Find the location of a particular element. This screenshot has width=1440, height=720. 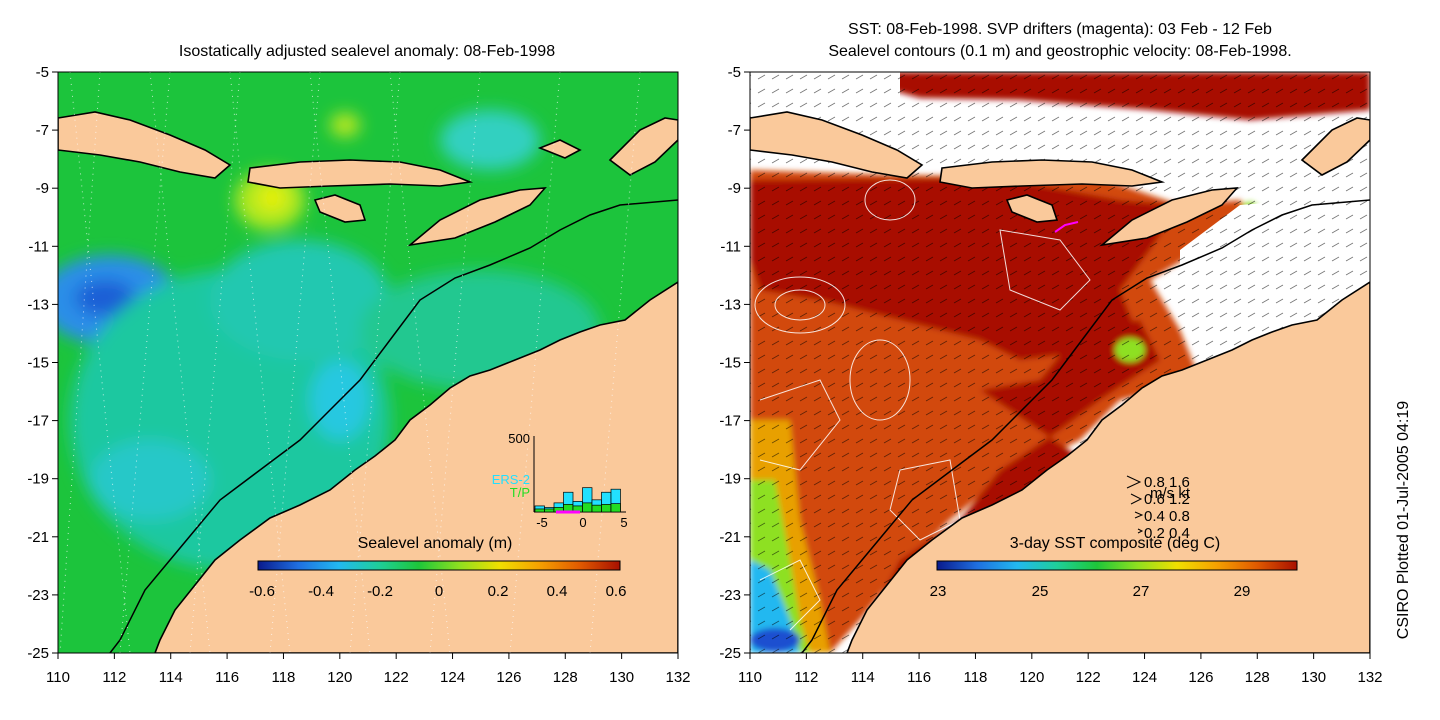

velocity-row-02: 0.2 0.4 is located at coordinates (1167, 533).